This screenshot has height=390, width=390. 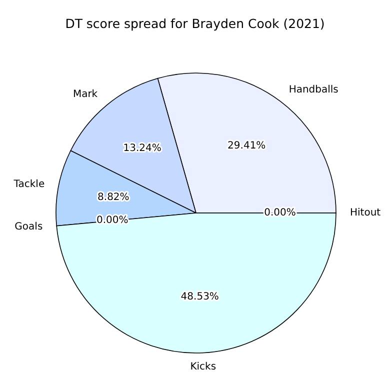 What do you see at coordinates (142, 148) in the screenshot?
I see `data-label: 13.24%` at bounding box center [142, 148].